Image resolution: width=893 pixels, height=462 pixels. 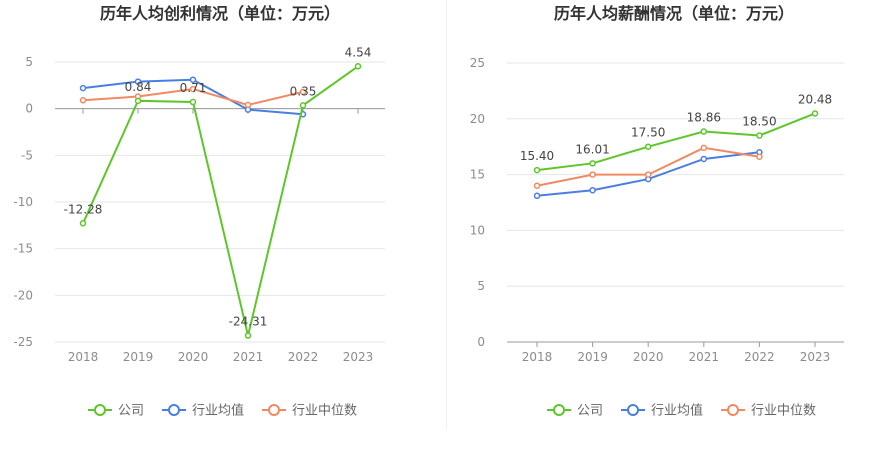 What do you see at coordinates (23, 295) in the screenshot?
I see `y-tick-label: -20` at bounding box center [23, 295].